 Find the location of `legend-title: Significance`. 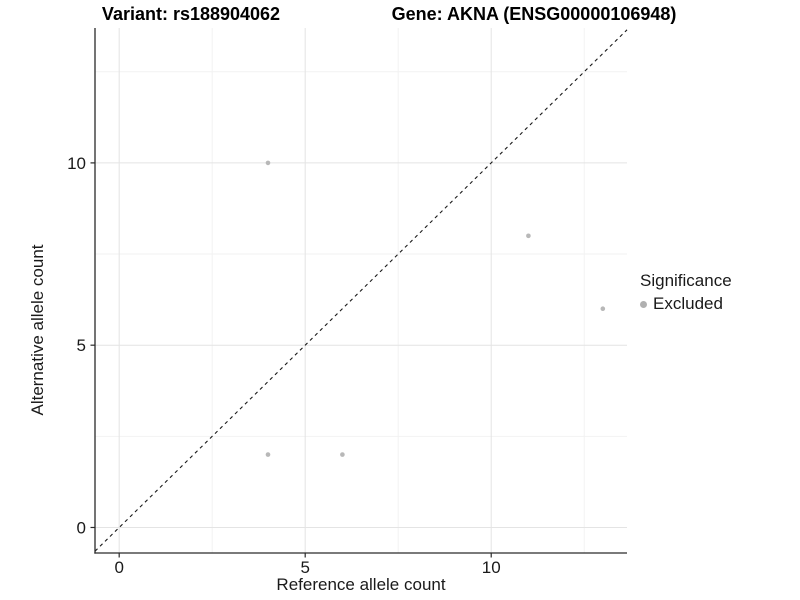

legend-title: Significance is located at coordinates (686, 280).